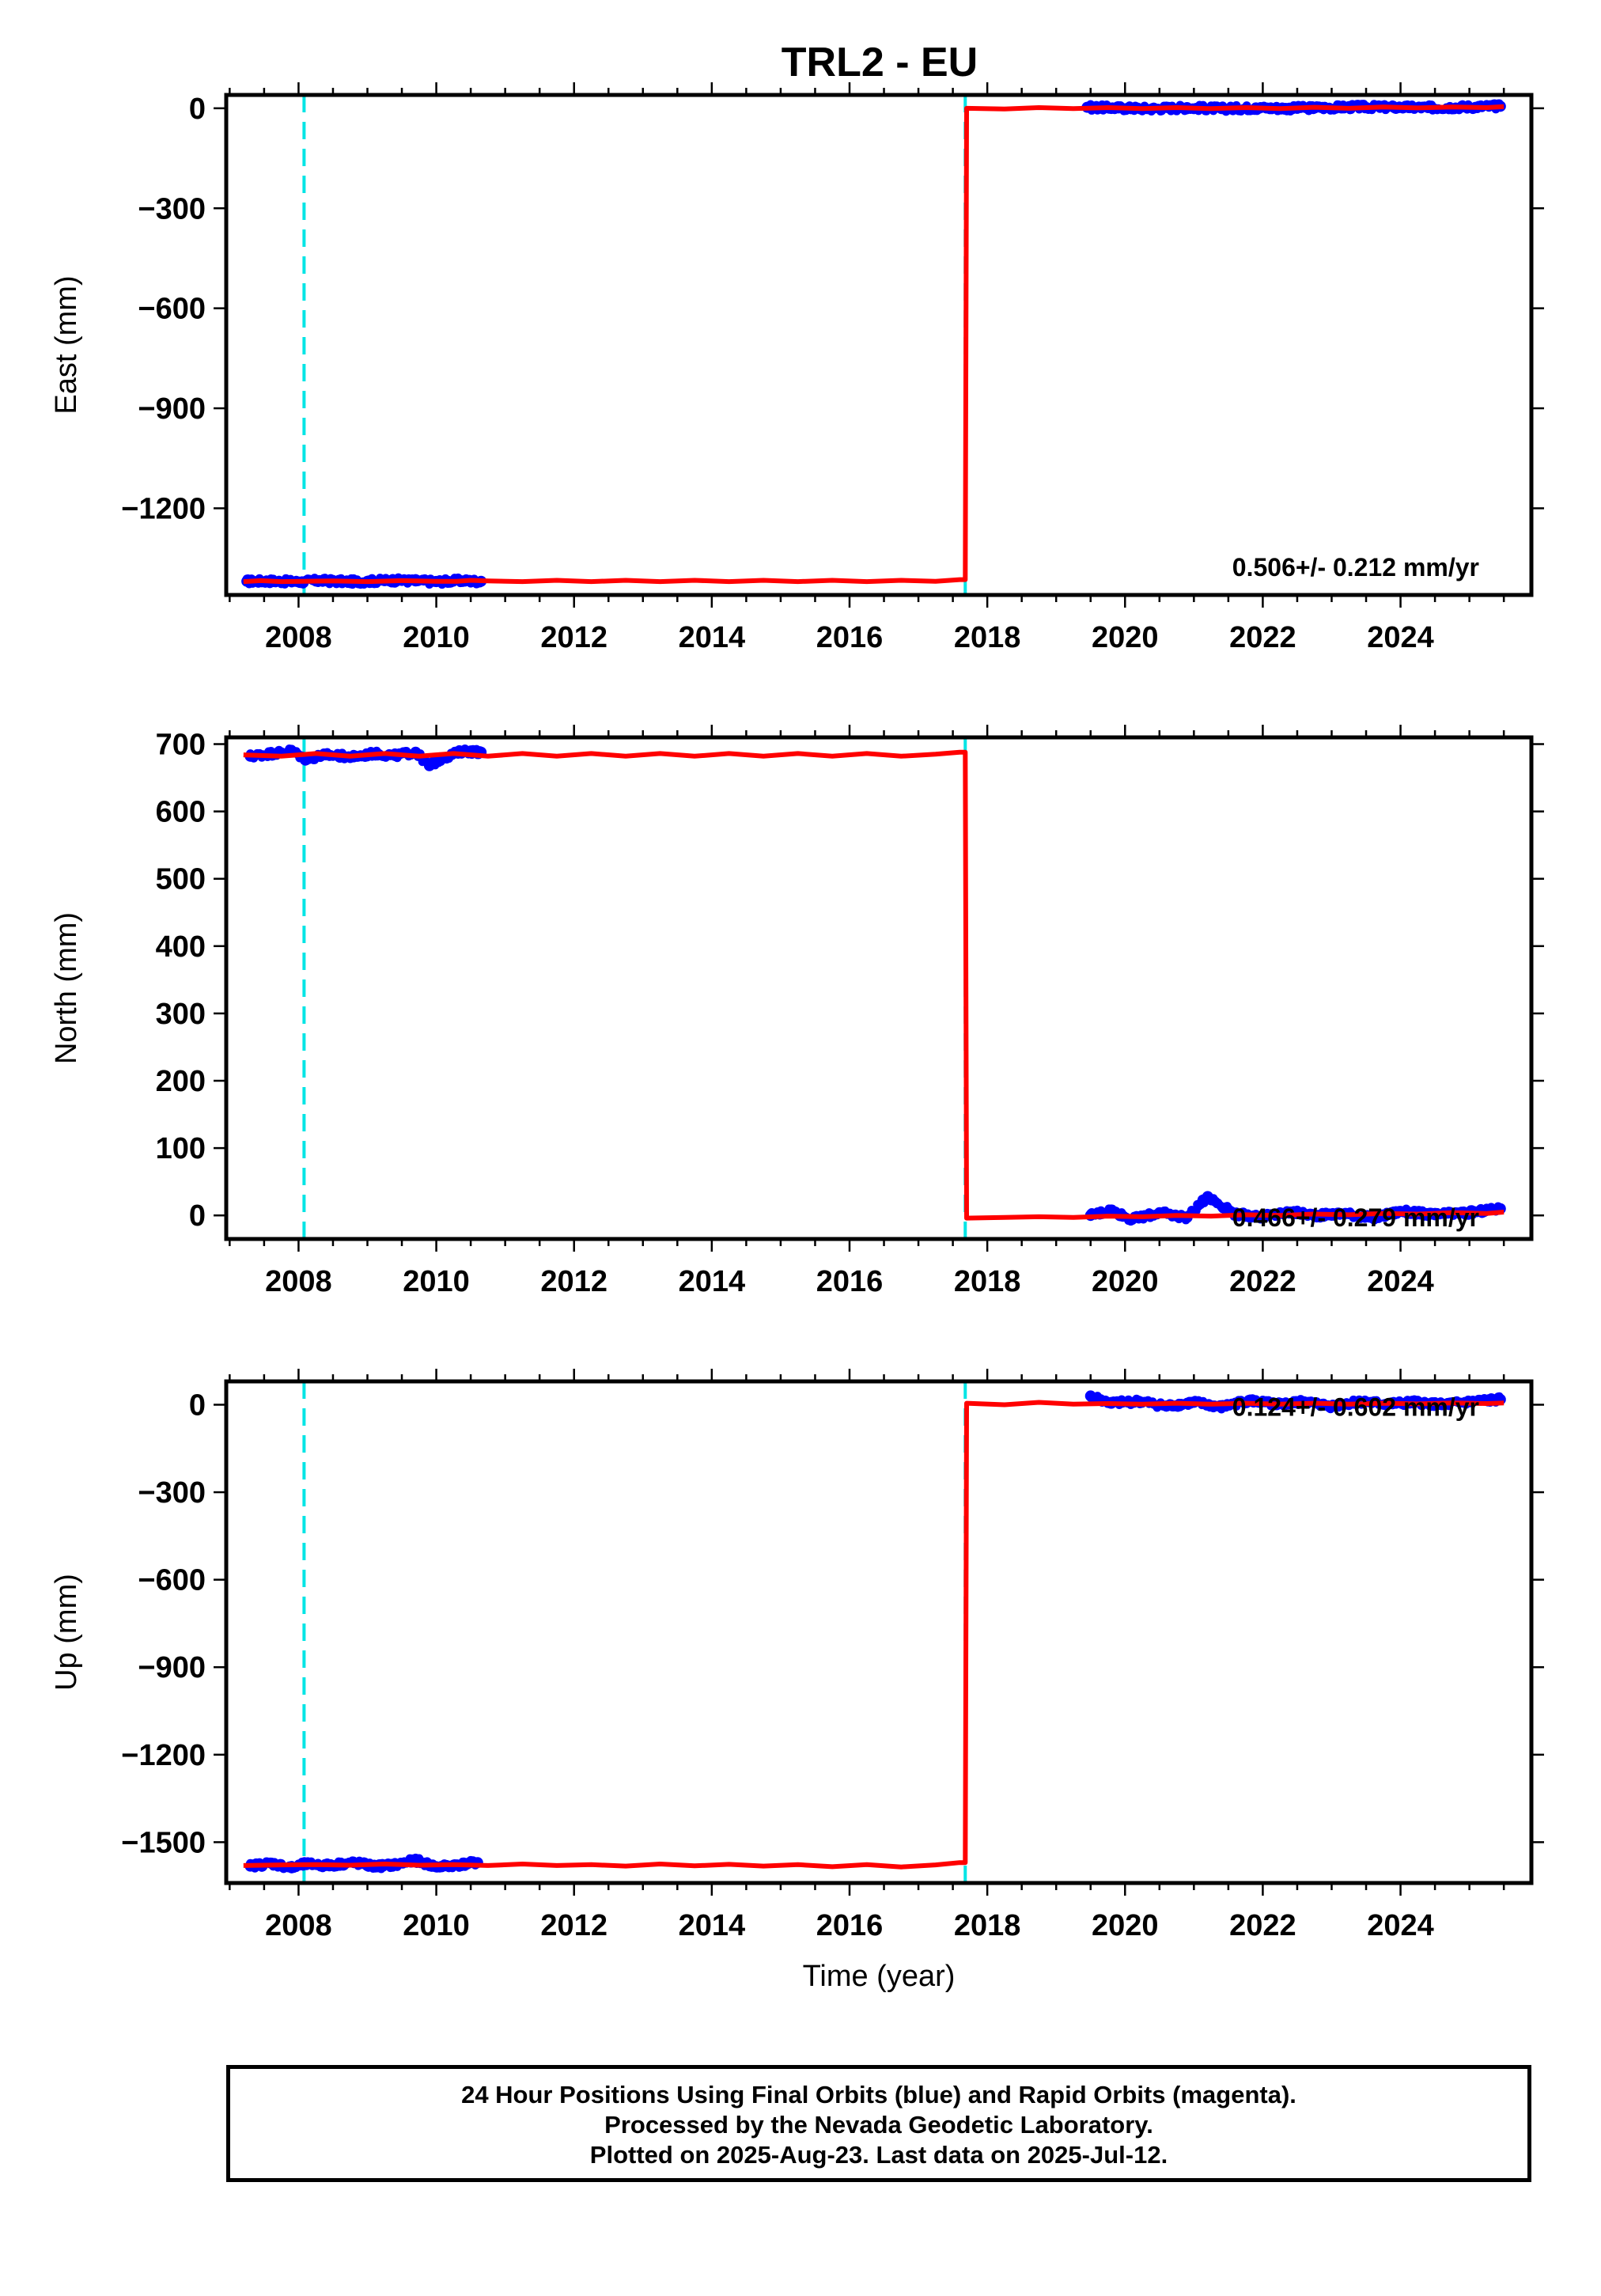 The width and height of the screenshot is (1601, 2296). I want to click on velocity-label: 0.506+/- 0.212 mm/yr, so click(1355, 568).